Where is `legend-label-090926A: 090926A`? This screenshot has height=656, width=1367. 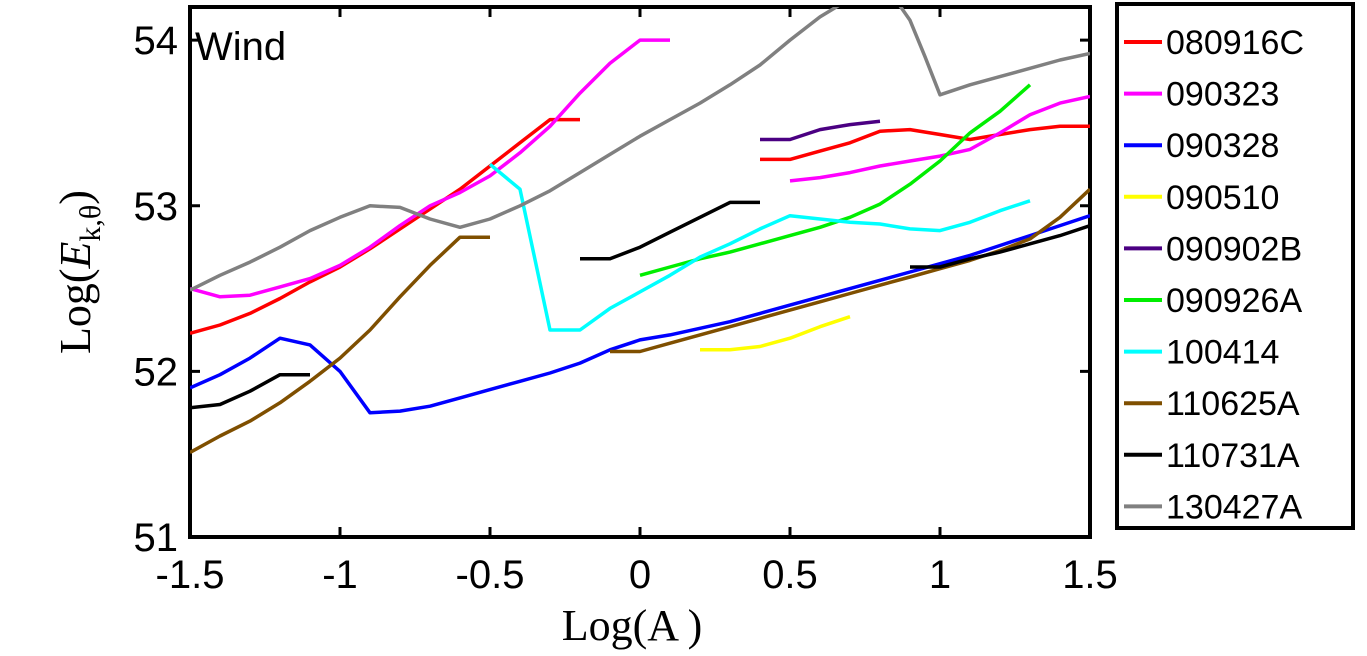
legend-label-090926A: 090926A is located at coordinates (1234, 301).